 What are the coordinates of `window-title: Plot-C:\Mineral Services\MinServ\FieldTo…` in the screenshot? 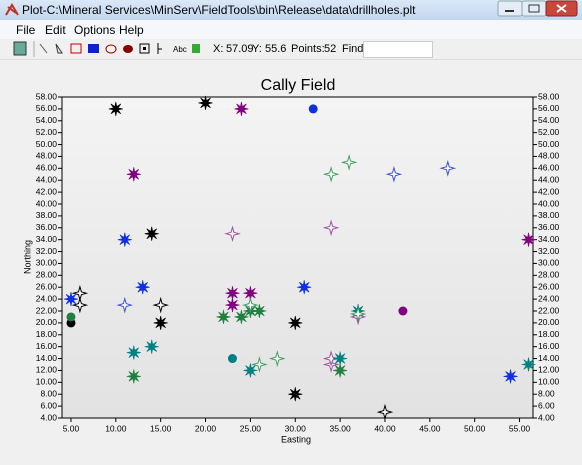 It's located at (219, 10).